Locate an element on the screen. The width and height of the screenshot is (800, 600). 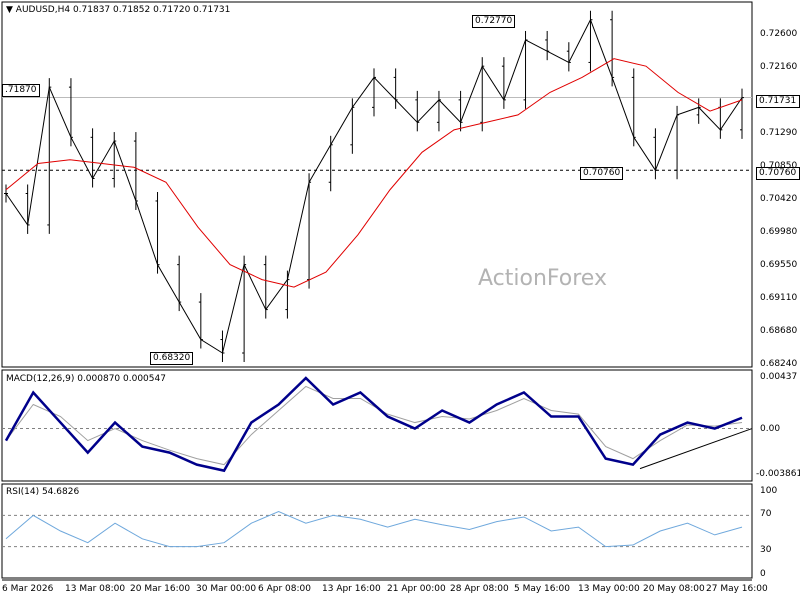
watermark: ActionForex is located at coordinates (542, 278).